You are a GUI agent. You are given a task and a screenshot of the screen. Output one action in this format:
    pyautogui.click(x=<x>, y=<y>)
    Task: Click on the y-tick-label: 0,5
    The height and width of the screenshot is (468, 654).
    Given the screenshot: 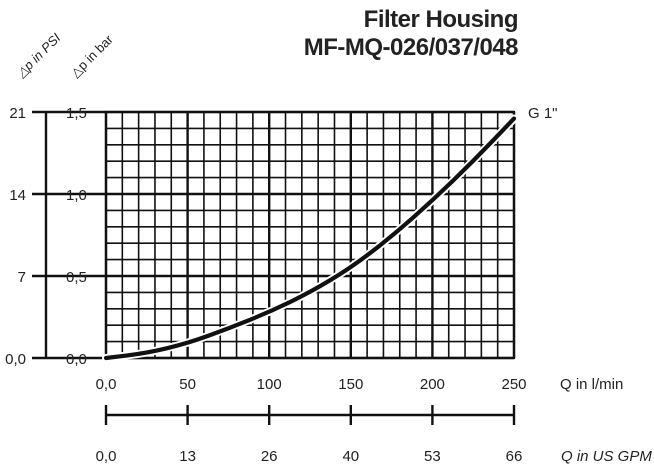 What is the action you would take?
    pyautogui.click(x=76, y=277)
    